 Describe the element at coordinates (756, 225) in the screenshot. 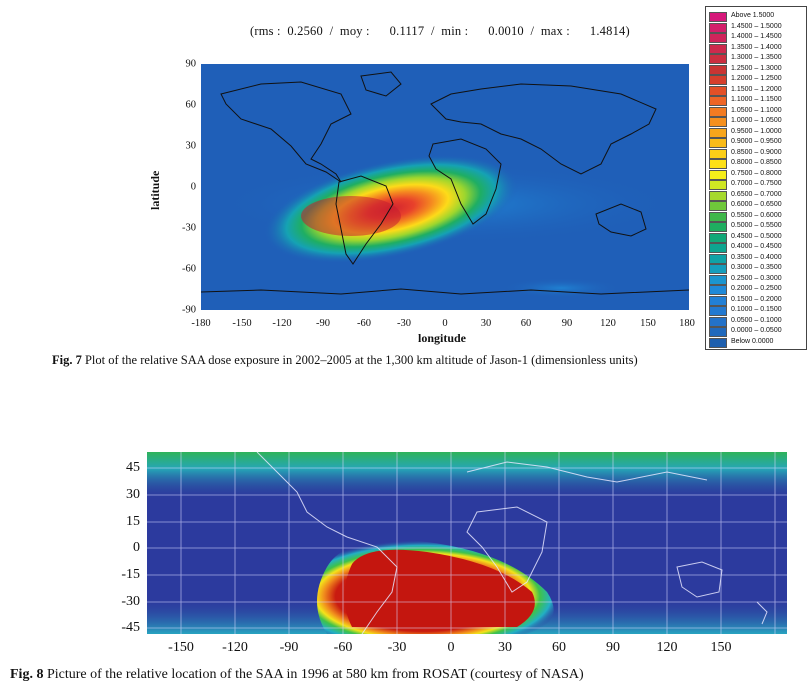

I see `legend-label: 0.5000 – 0.5500` at that location.